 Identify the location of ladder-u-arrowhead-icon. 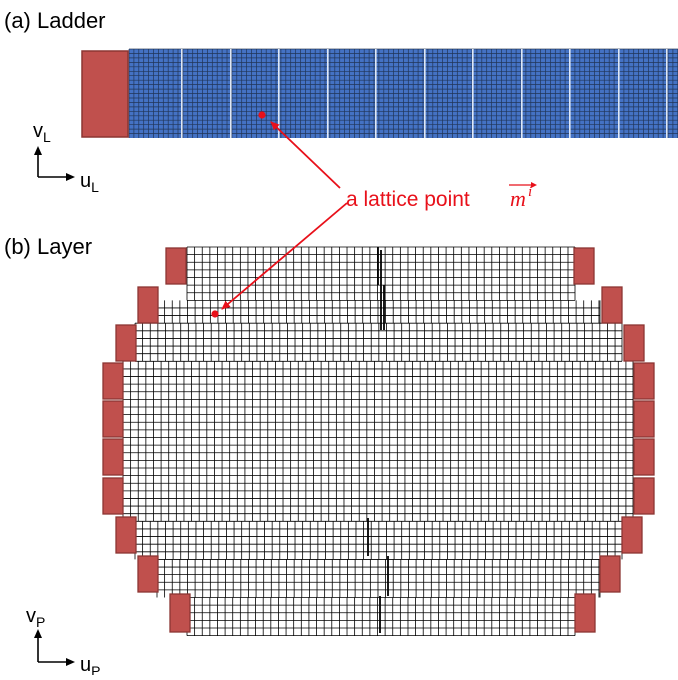
(70, 177).